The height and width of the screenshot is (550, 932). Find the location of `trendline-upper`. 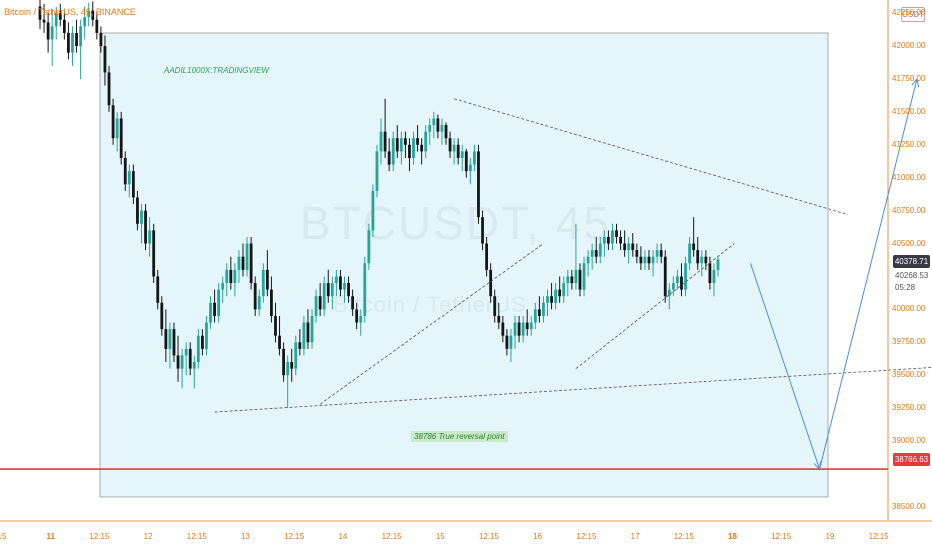

trendline-upper is located at coordinates (651, 156).